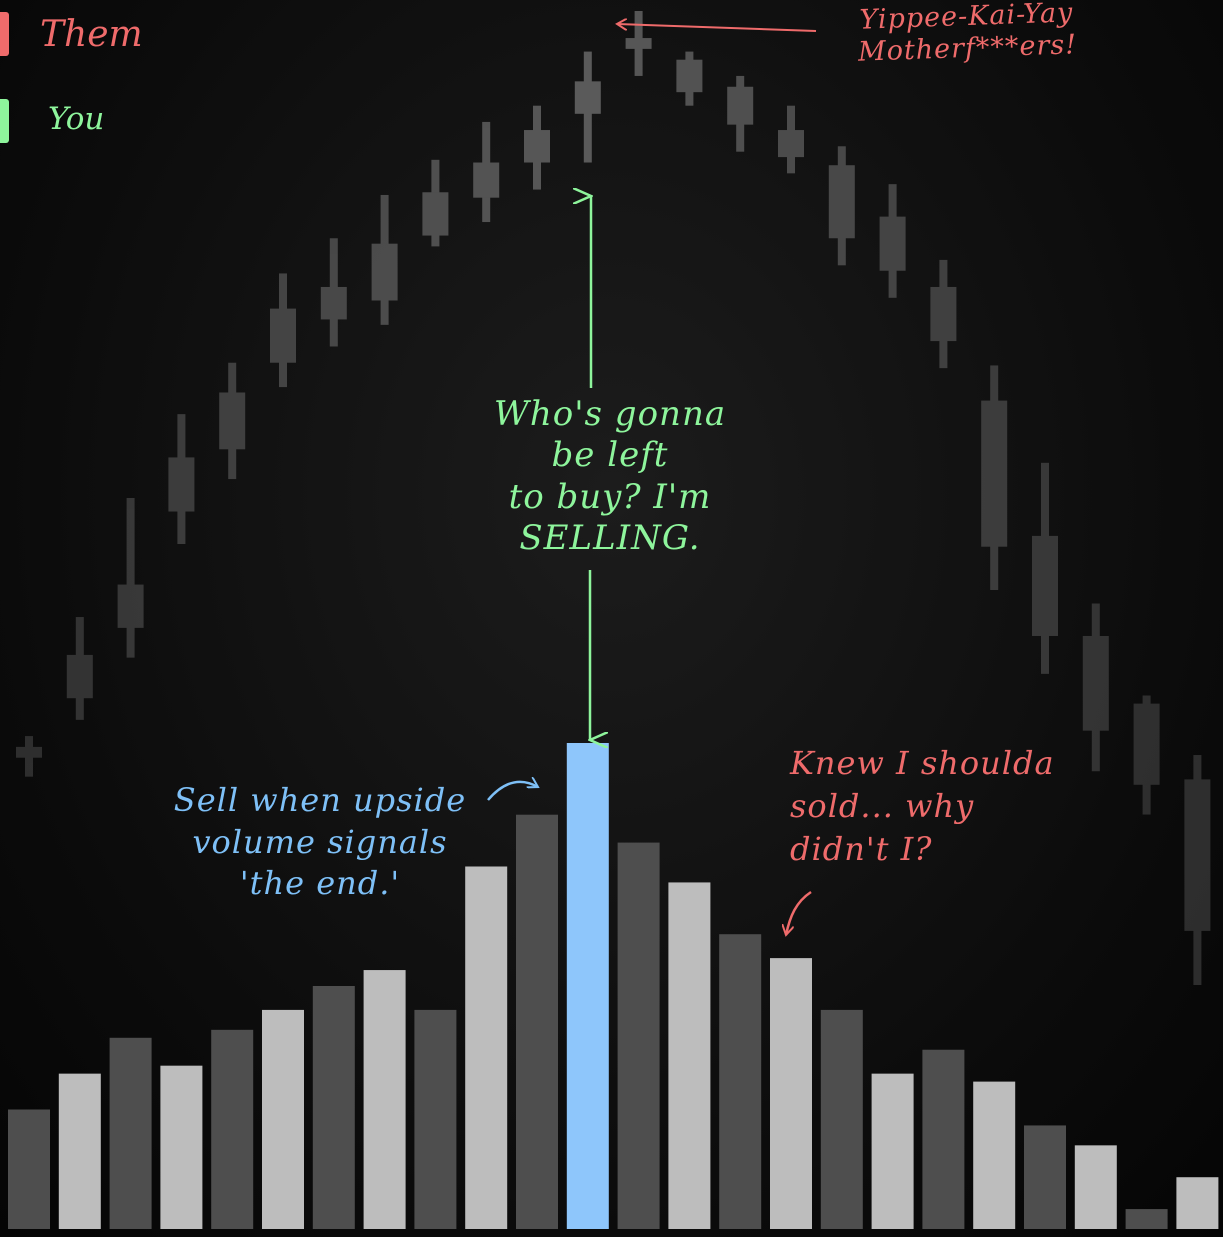 The height and width of the screenshot is (1237, 1223). Describe the element at coordinates (799, 912) in the screenshot. I see `red-arrow` at that location.